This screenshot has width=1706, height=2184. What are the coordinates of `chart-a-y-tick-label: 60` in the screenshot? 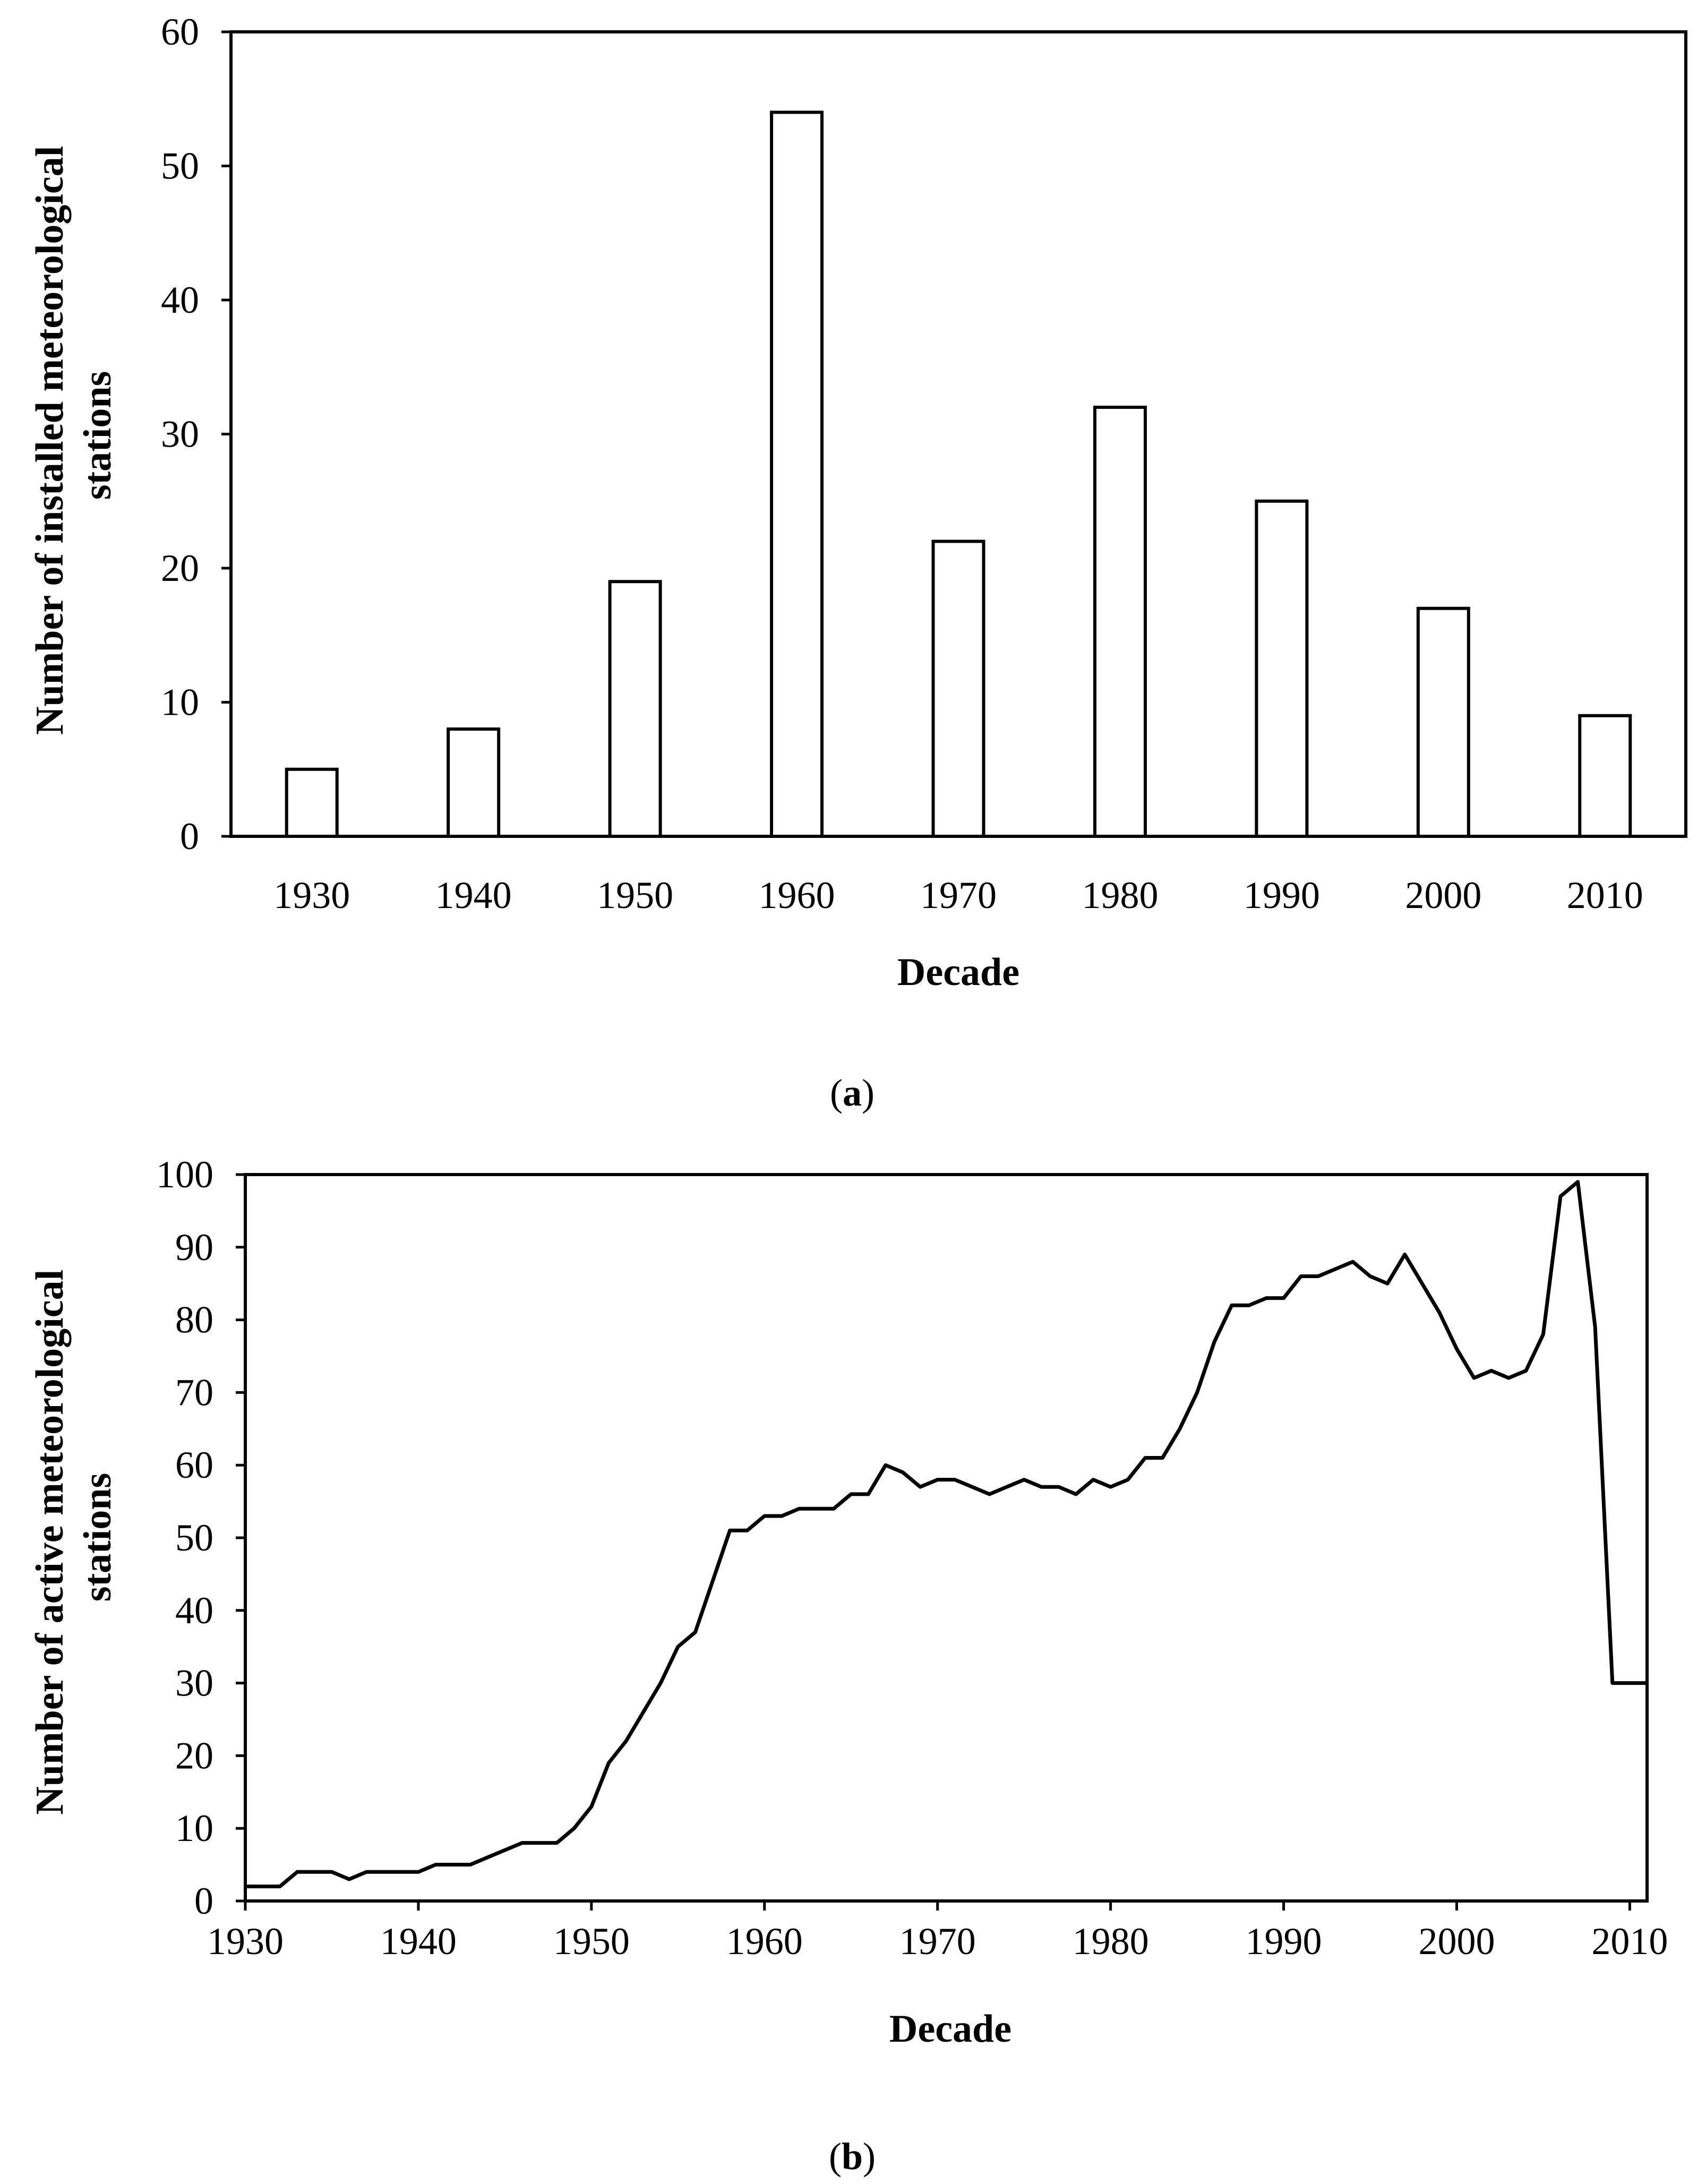 It's located at (180, 32).